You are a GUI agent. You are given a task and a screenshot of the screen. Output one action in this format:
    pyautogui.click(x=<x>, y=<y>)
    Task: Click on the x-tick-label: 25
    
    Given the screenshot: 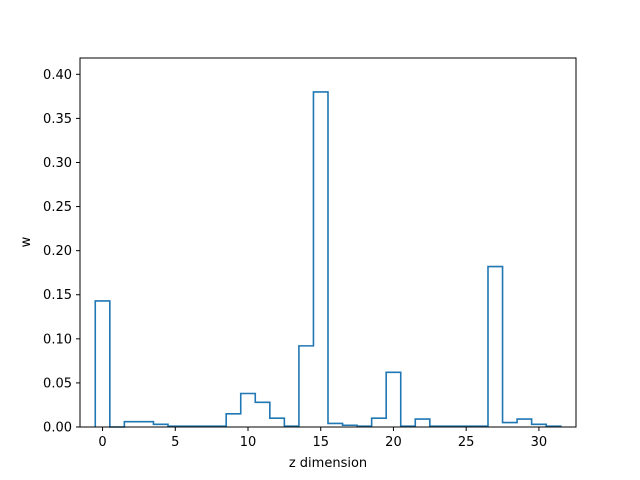 What is the action you would take?
    pyautogui.click(x=466, y=442)
    